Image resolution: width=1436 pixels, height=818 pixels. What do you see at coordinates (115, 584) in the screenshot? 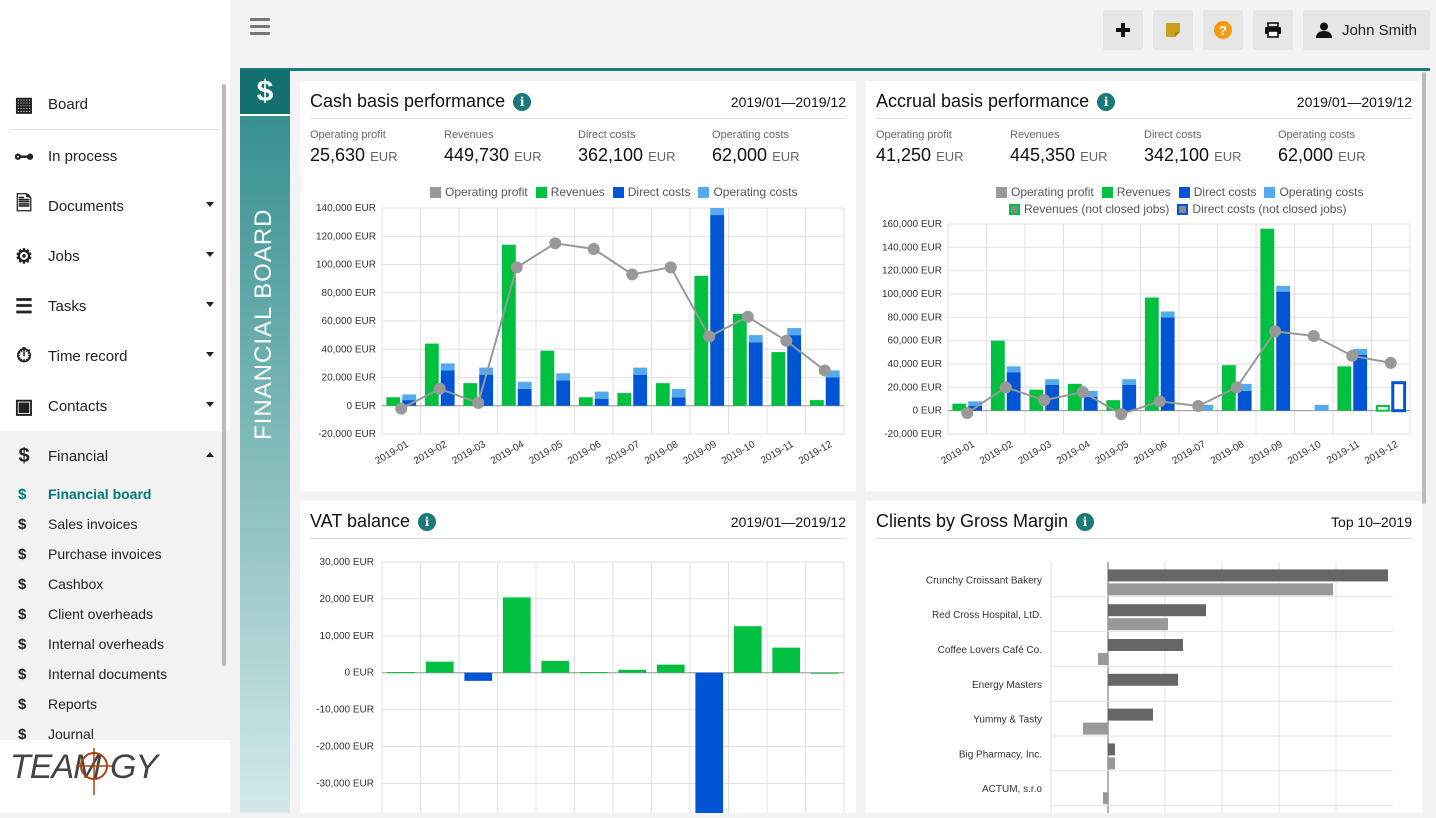
I see `sidebar-subitem-cashbox: $ Cashbox` at bounding box center [115, 584].